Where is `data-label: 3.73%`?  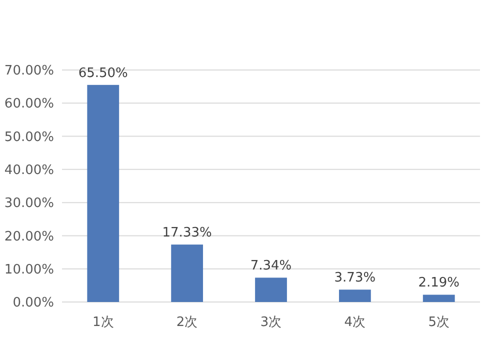 data-label: 3.73% is located at coordinates (355, 278).